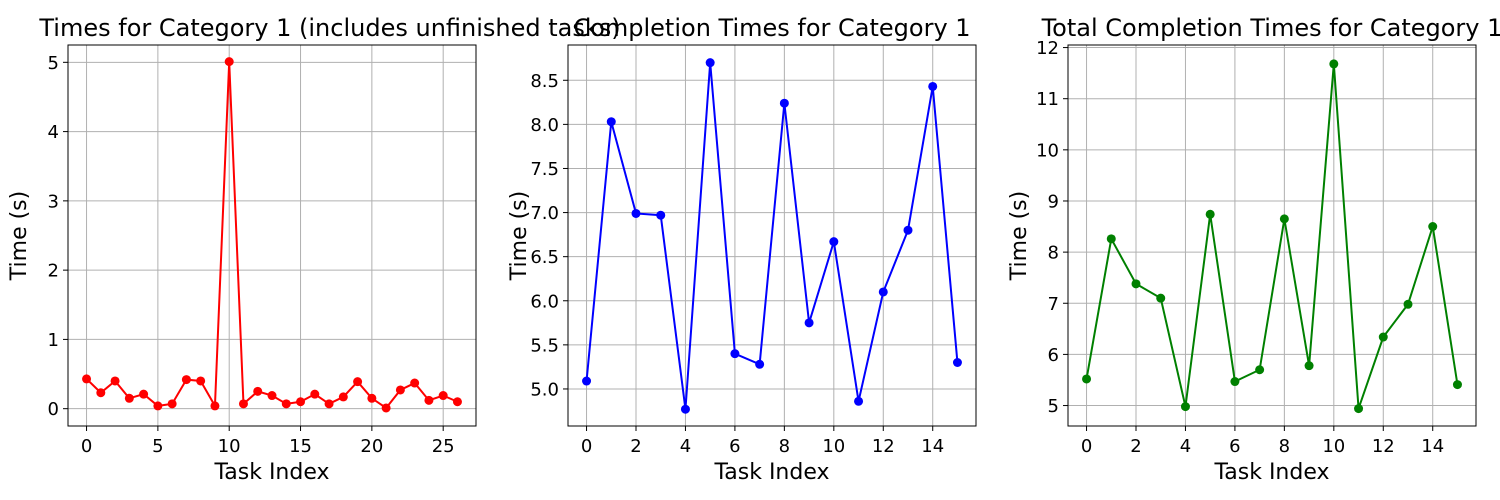 The height and width of the screenshot is (500, 1500). I want to click on y-tick-label: 7.5, so click(544, 169).